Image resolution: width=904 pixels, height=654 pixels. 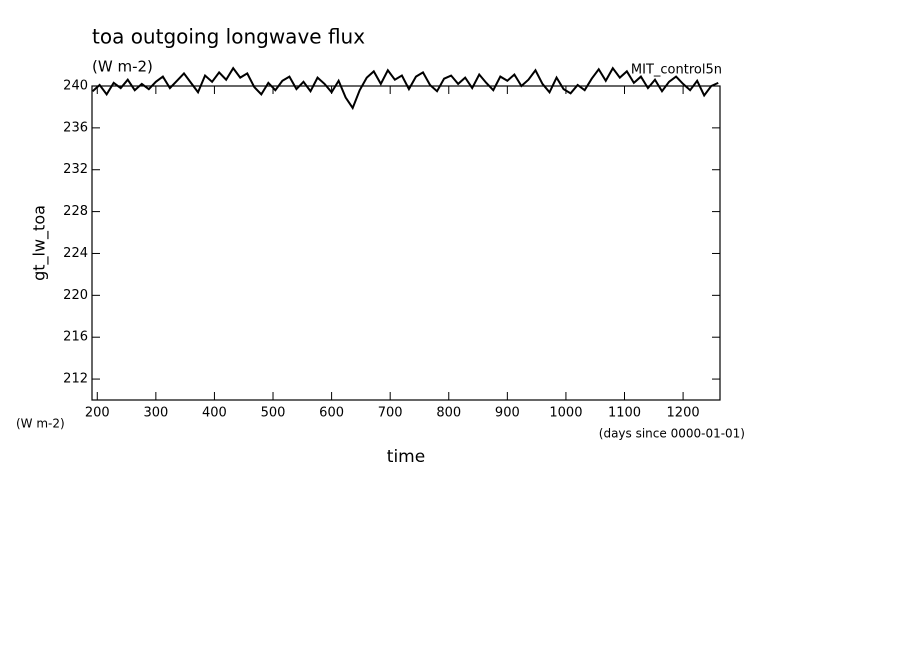 I want to click on x-tick-label: 200, so click(x=97, y=413).